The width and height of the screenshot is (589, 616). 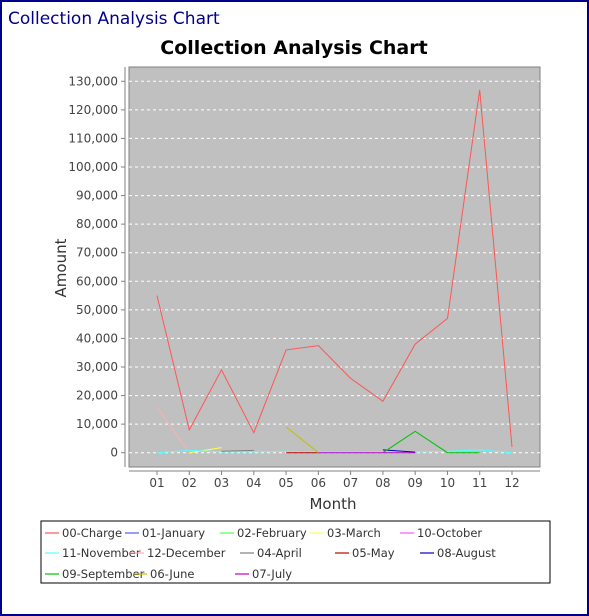 What do you see at coordinates (97, 424) in the screenshot?
I see `y-tick-label: 10,000` at bounding box center [97, 424].